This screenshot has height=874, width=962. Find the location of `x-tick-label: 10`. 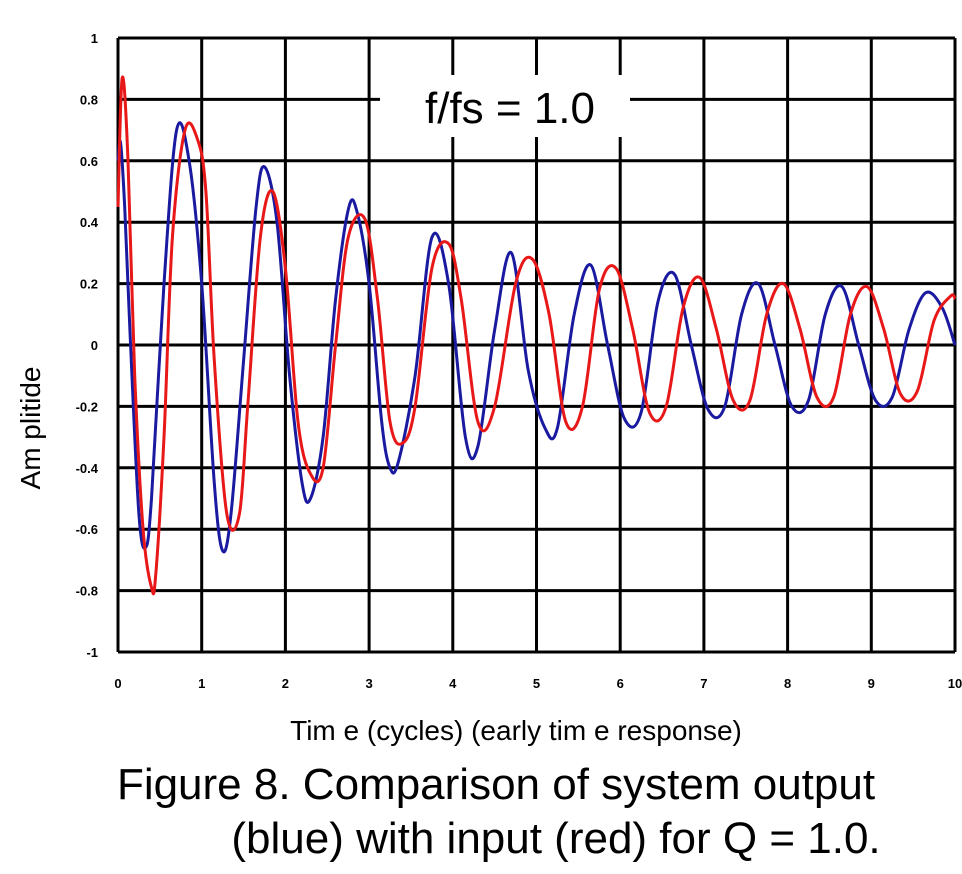

x-tick-label: 10 is located at coordinates (955, 683).